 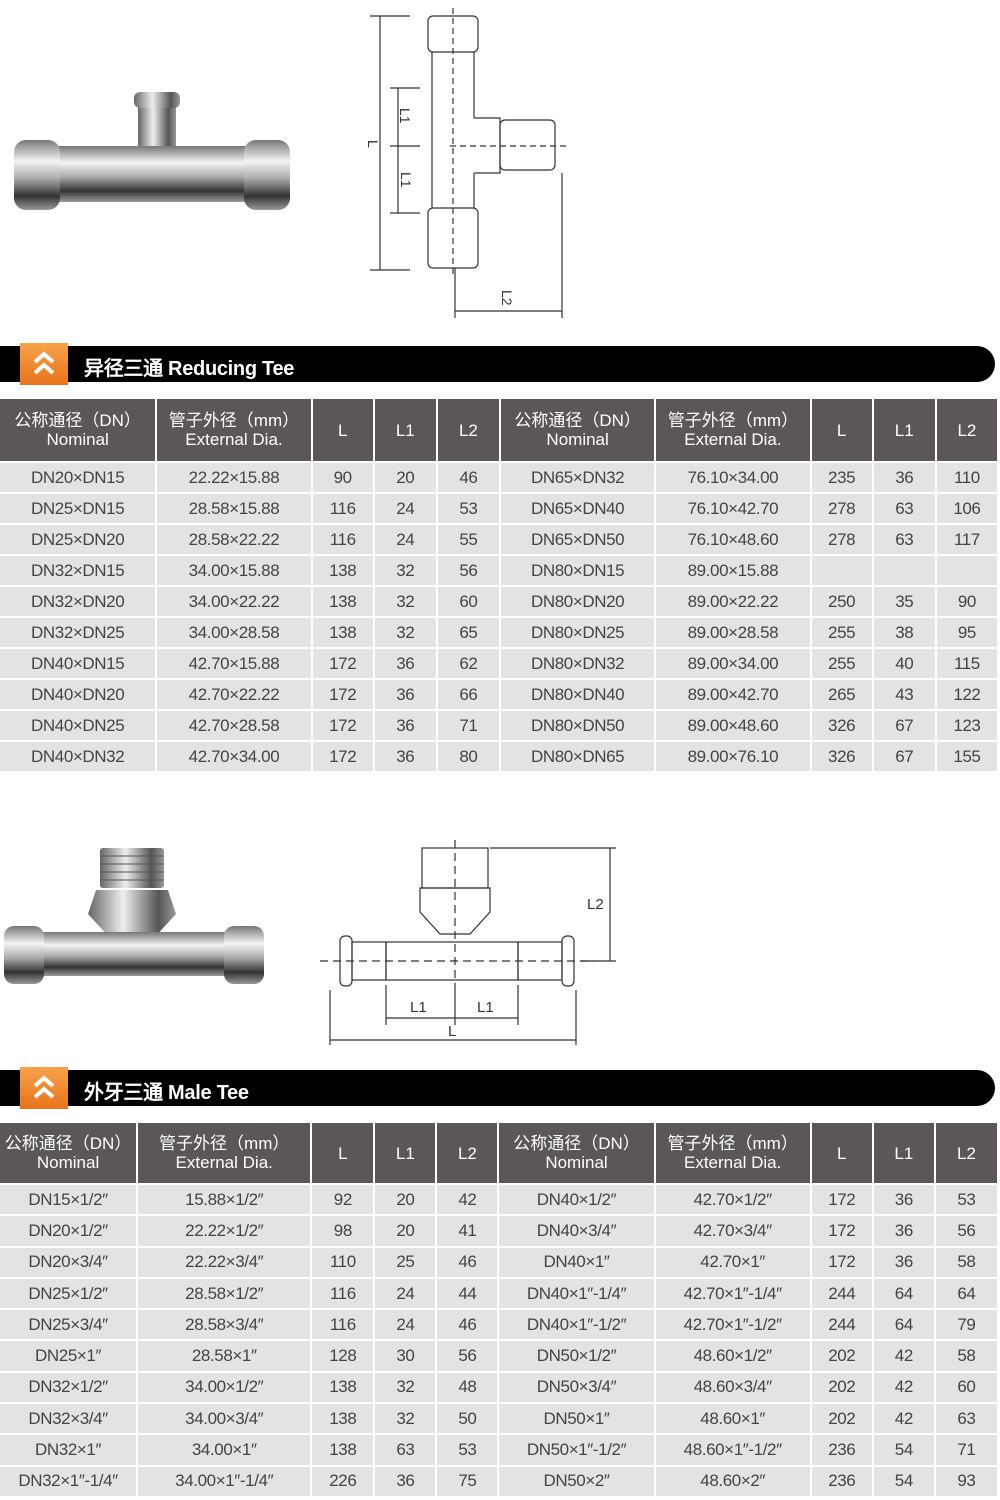 What do you see at coordinates (405, 116) in the screenshot?
I see `diagram-label-l1-top: L1` at bounding box center [405, 116].